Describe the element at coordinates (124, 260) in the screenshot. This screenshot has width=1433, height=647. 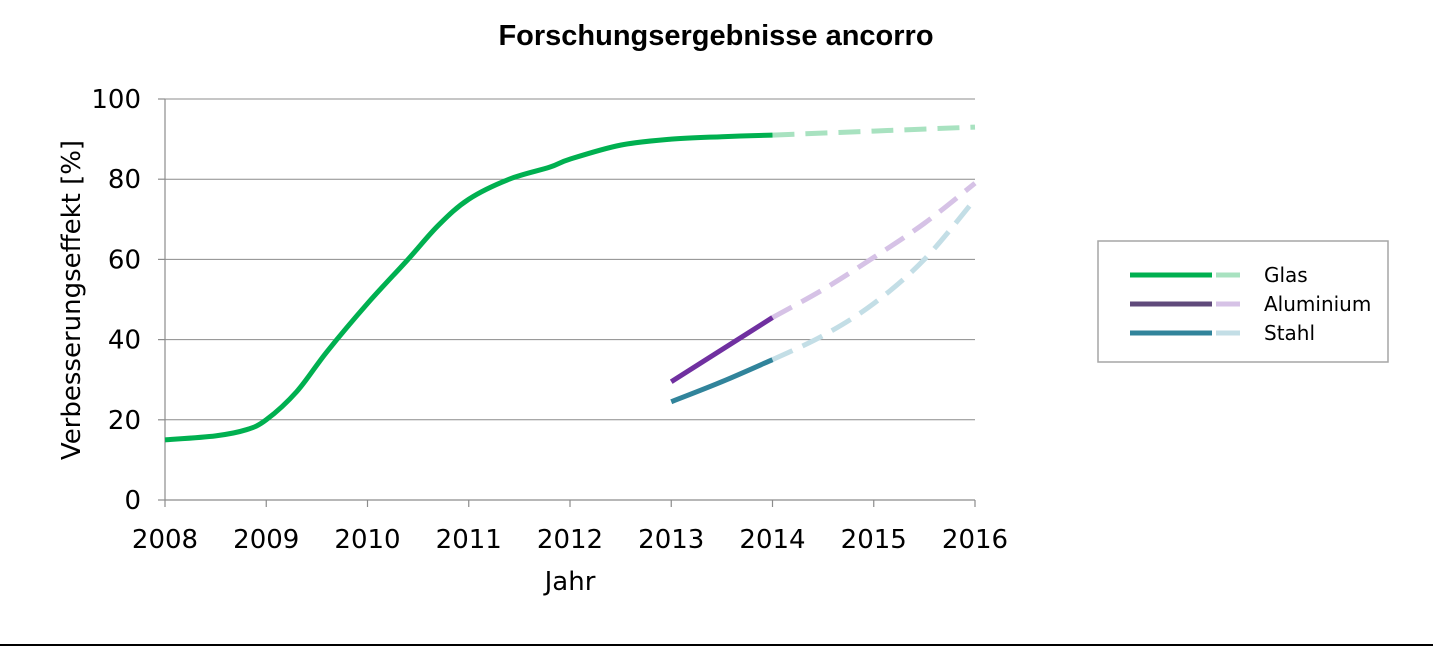
I see `y-tick-label: 60` at that location.